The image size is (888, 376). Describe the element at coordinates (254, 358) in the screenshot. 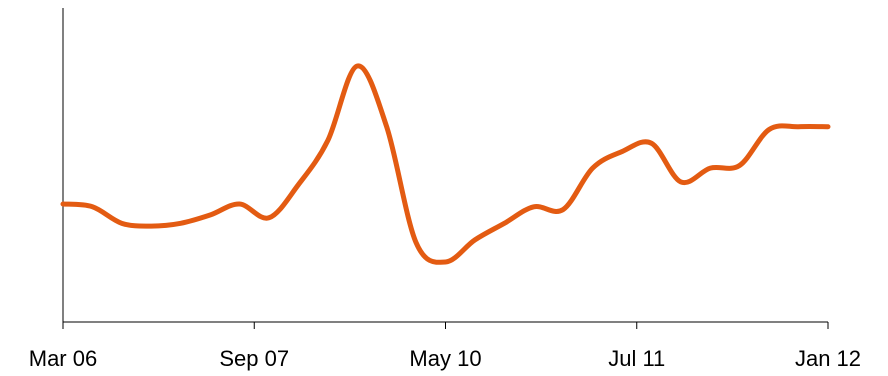

I see `x-tick-label: Sep 07` at that location.